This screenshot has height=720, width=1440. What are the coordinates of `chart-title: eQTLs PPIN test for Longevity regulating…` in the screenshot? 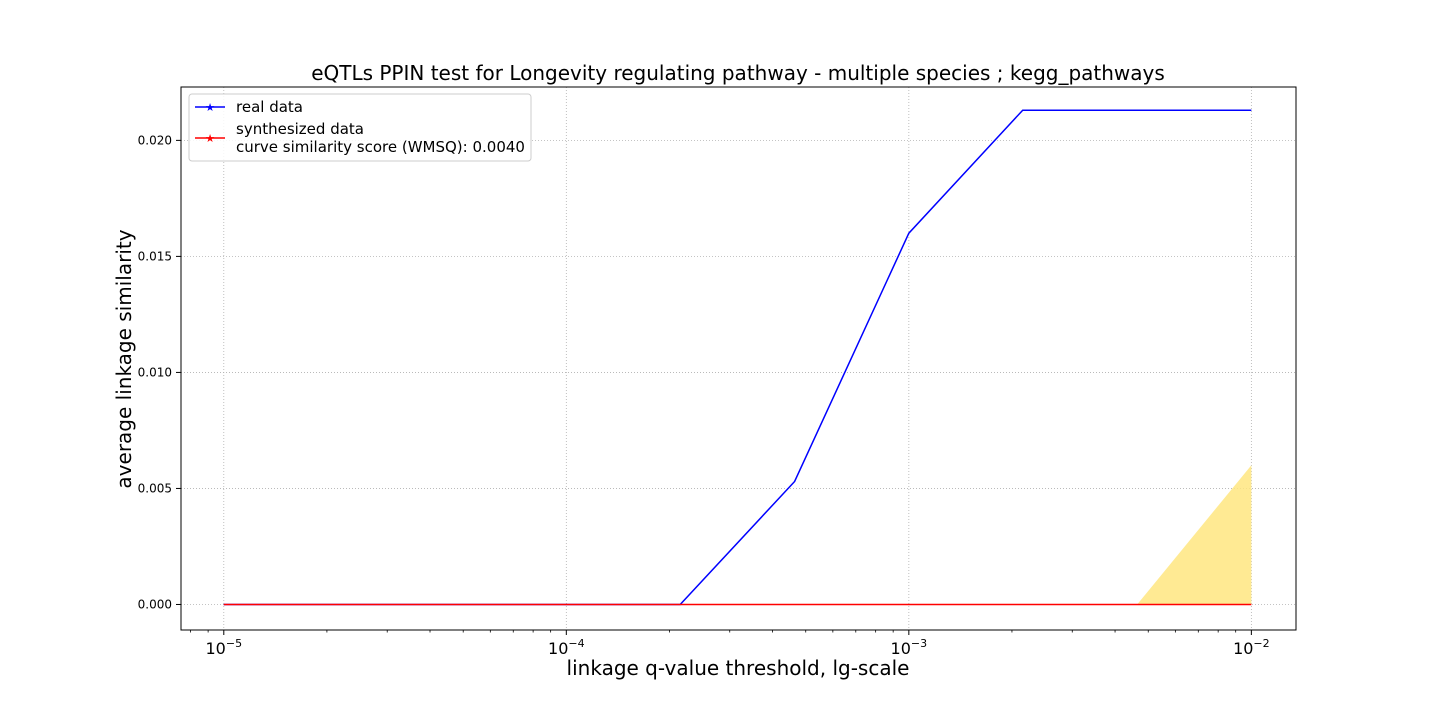 It's located at (738, 73).